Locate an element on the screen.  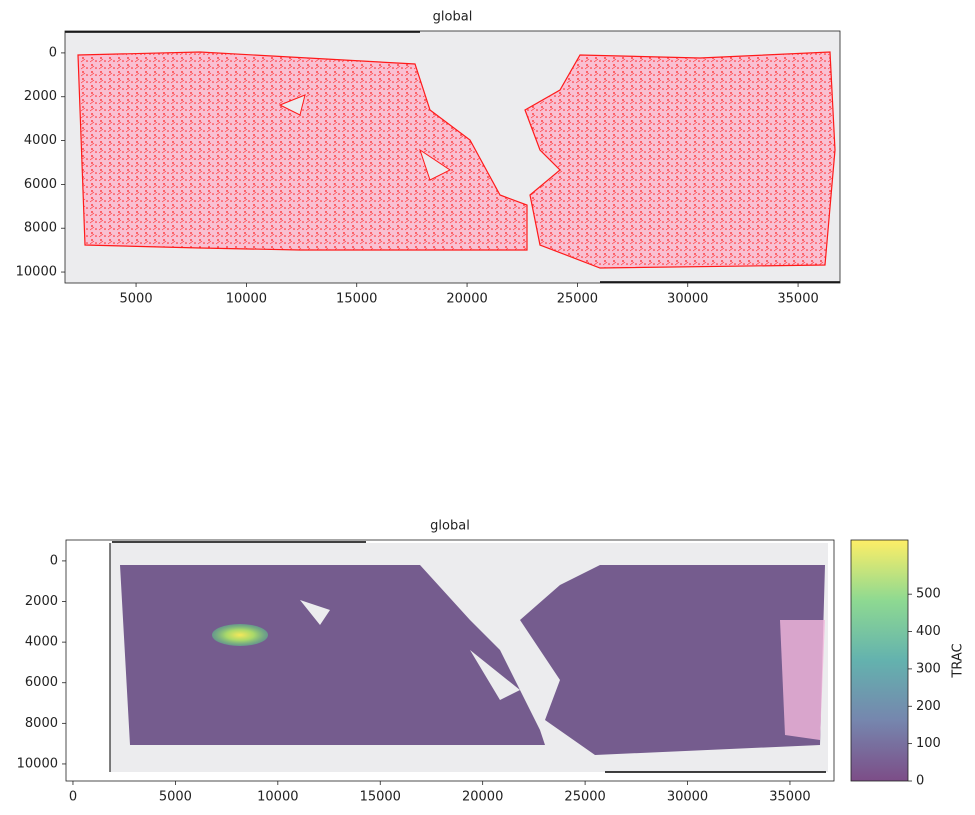
colorbar is located at coordinates (879, 660).